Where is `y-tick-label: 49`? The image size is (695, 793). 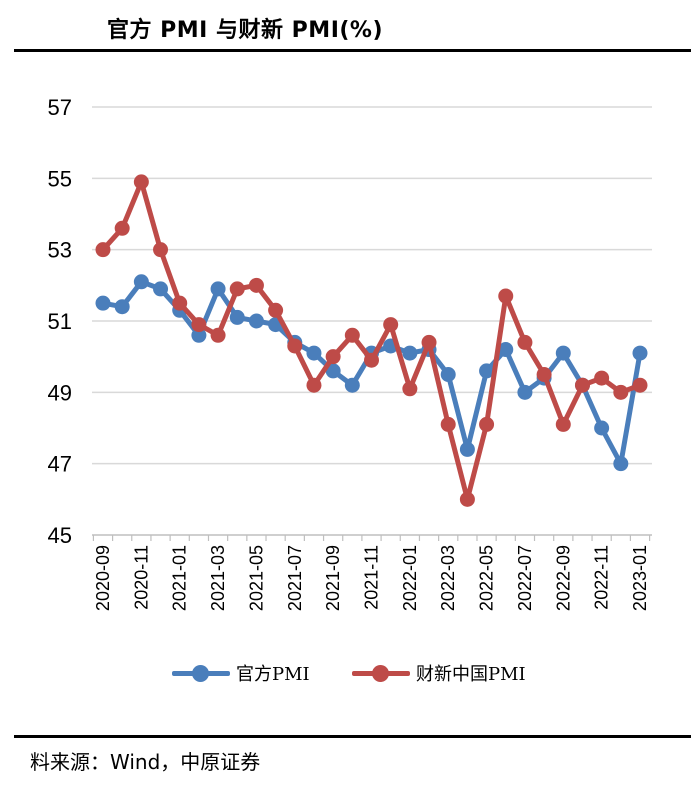
y-tick-label: 49 is located at coordinates (60, 392).